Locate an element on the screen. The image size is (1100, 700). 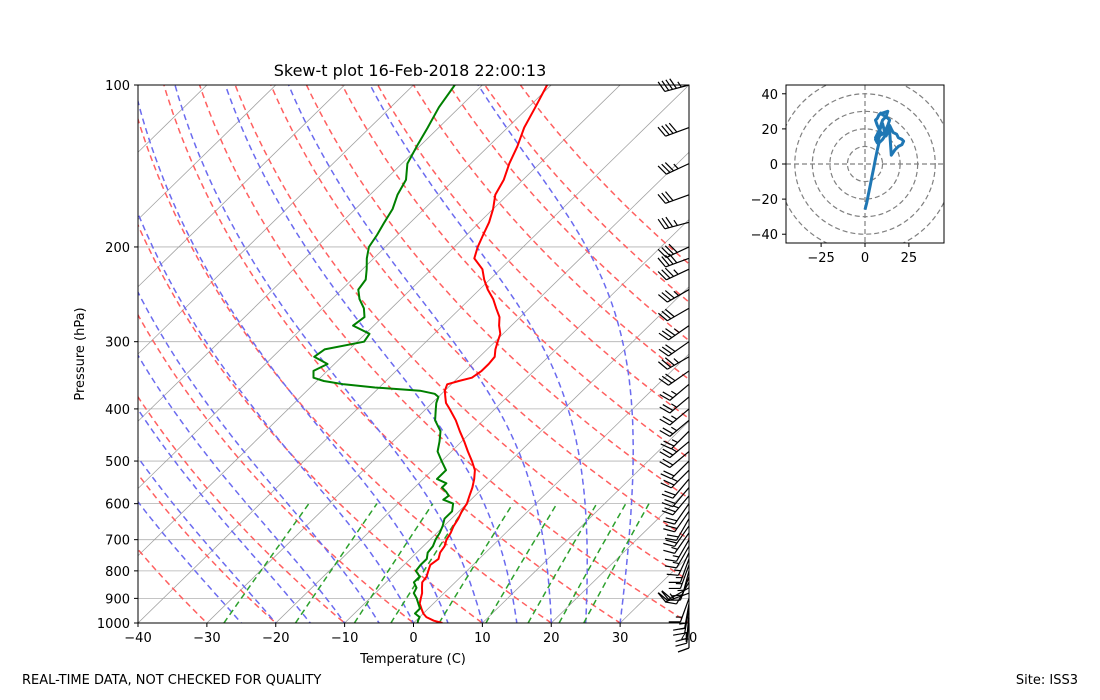
y-tick-label: 100 is located at coordinates (117, 86).